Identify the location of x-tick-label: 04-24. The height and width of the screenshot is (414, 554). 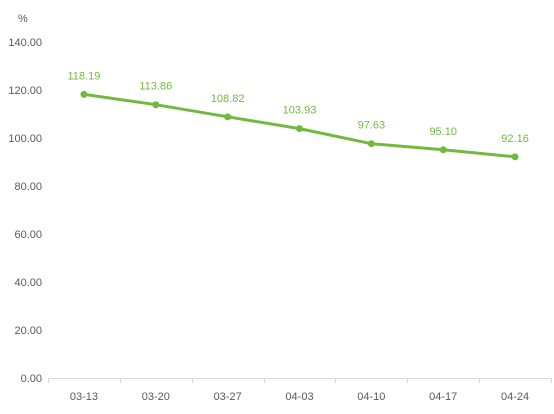
(515, 397).